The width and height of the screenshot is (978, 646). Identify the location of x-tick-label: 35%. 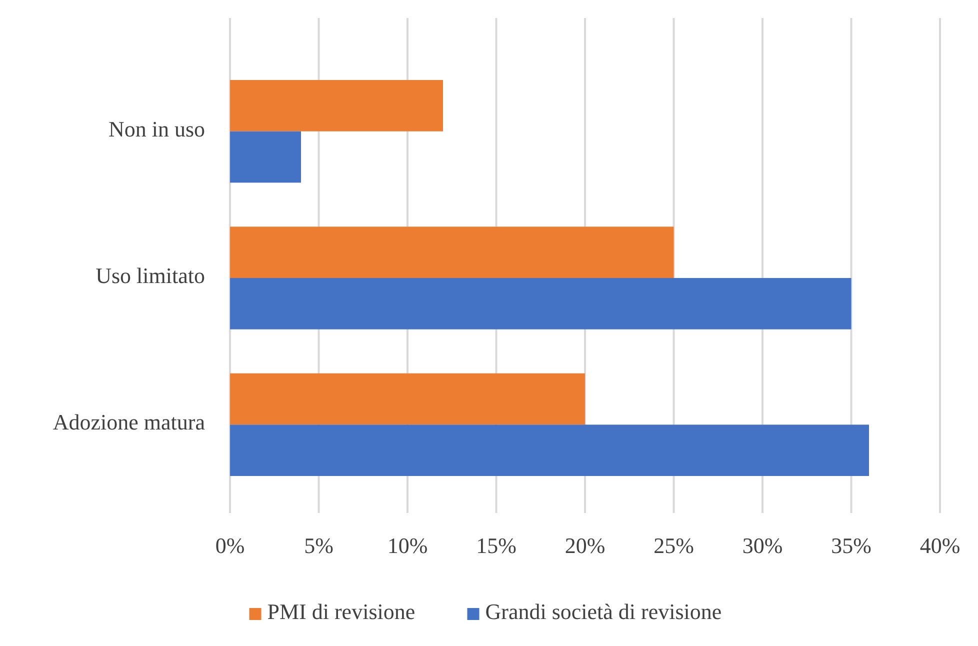
(851, 545).